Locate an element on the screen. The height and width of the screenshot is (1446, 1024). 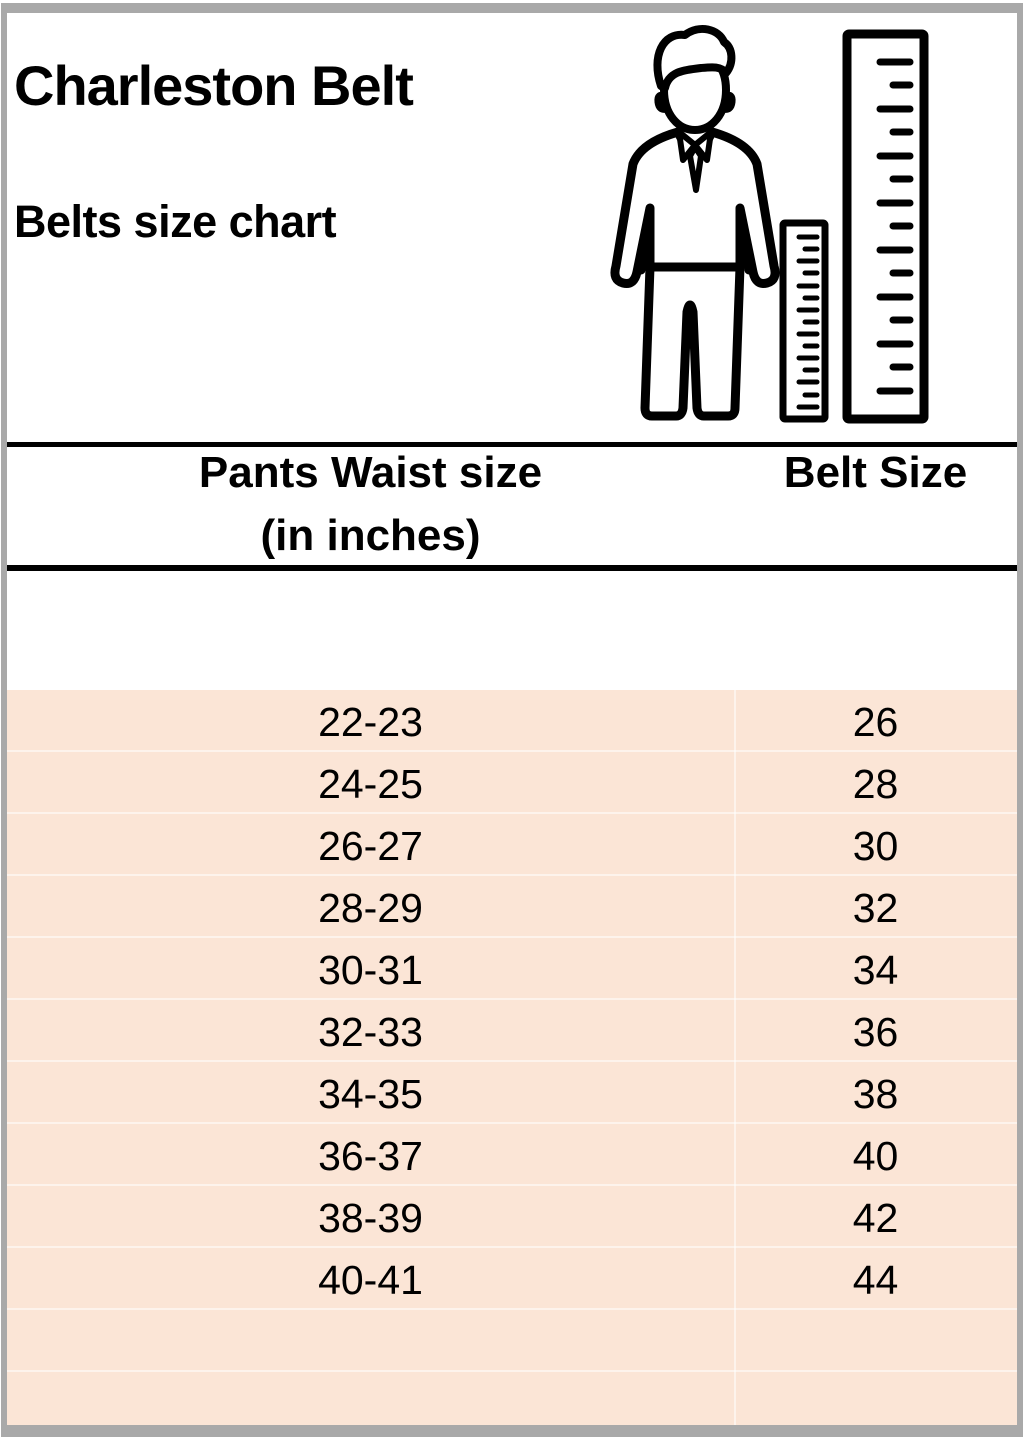
waist-size-cell: 38-39 is located at coordinates (370, 1218).